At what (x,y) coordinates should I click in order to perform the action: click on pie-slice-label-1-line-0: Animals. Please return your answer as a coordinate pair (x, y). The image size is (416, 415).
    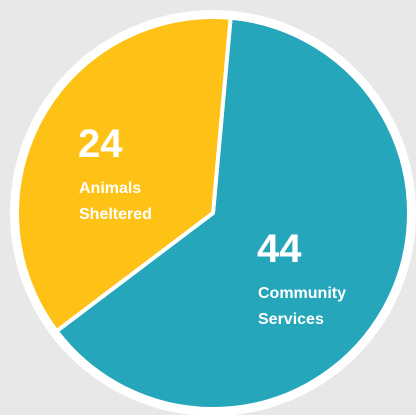
    Looking at the image, I should click on (110, 188).